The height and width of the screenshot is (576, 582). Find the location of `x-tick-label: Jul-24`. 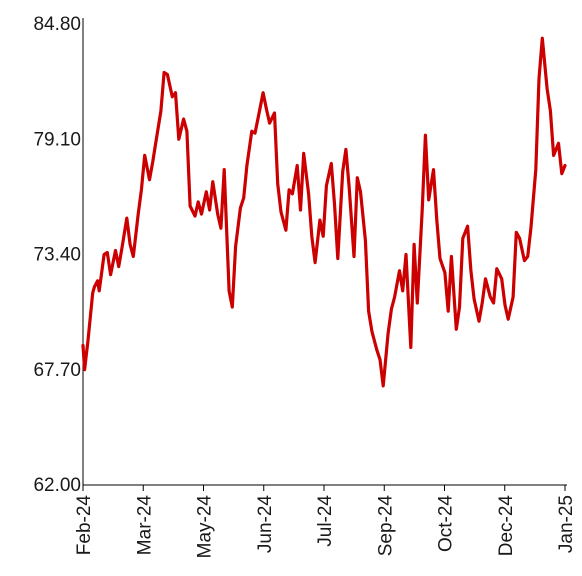

x-tick-label: Jul-24 is located at coordinates (325, 521).